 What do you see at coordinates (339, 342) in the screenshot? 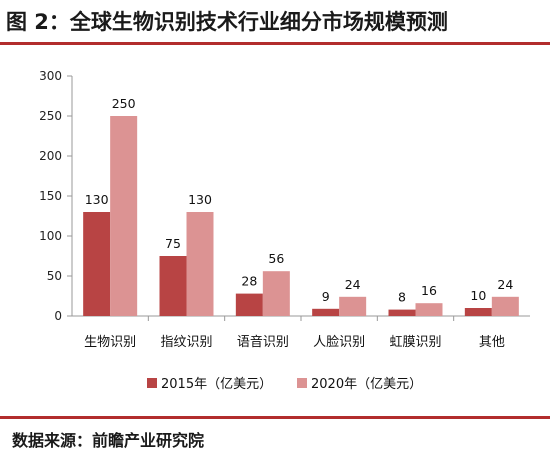
I see `x-category-label: 人脸识别` at bounding box center [339, 342].